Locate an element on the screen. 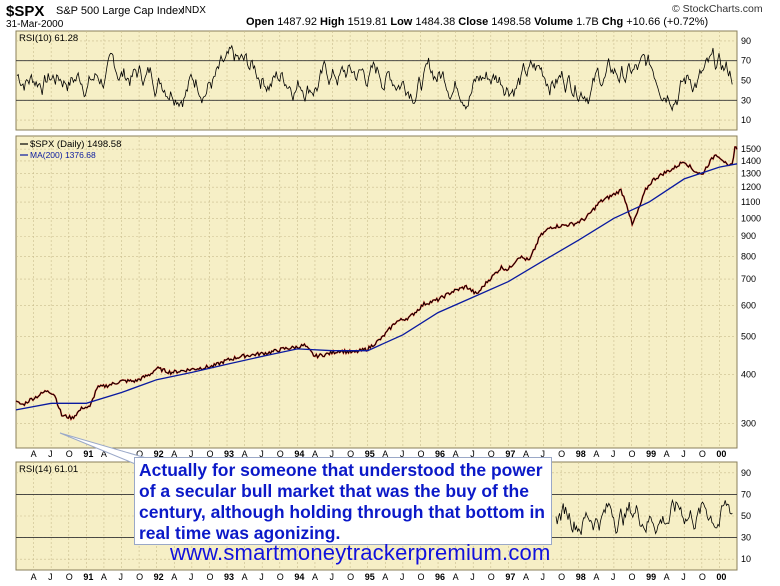 The width and height of the screenshot is (780, 586). price-y-tick-label: 500 is located at coordinates (748, 336).